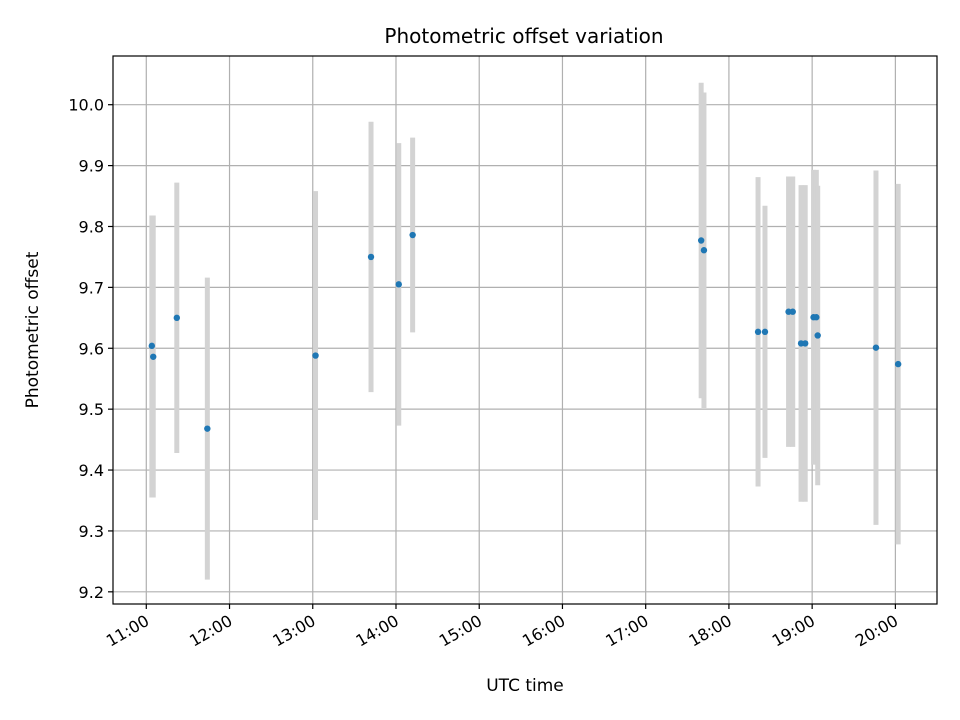 The image size is (960, 720). What do you see at coordinates (33, 329) in the screenshot?
I see `y-axis-label: Photometric offset` at bounding box center [33, 329].